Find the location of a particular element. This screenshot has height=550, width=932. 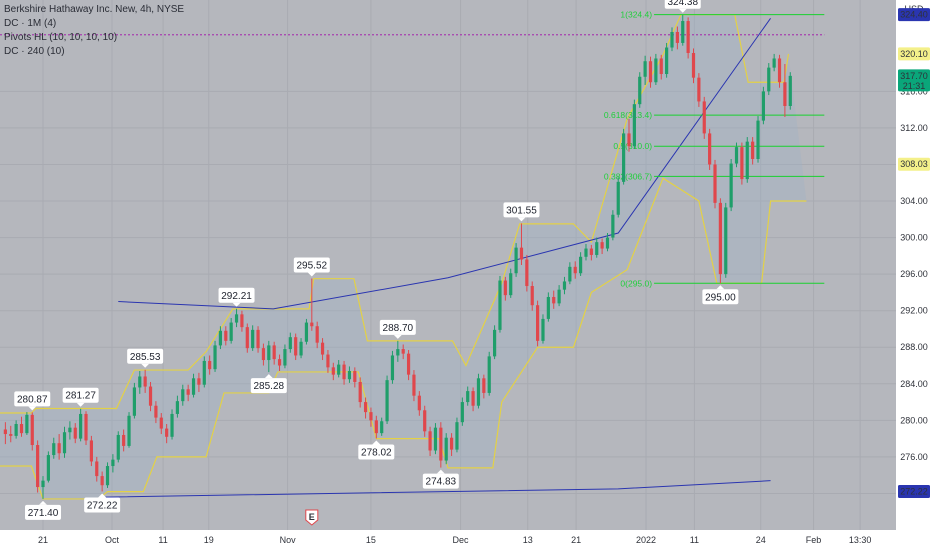

time-tick-label: 15 is located at coordinates (371, 540).